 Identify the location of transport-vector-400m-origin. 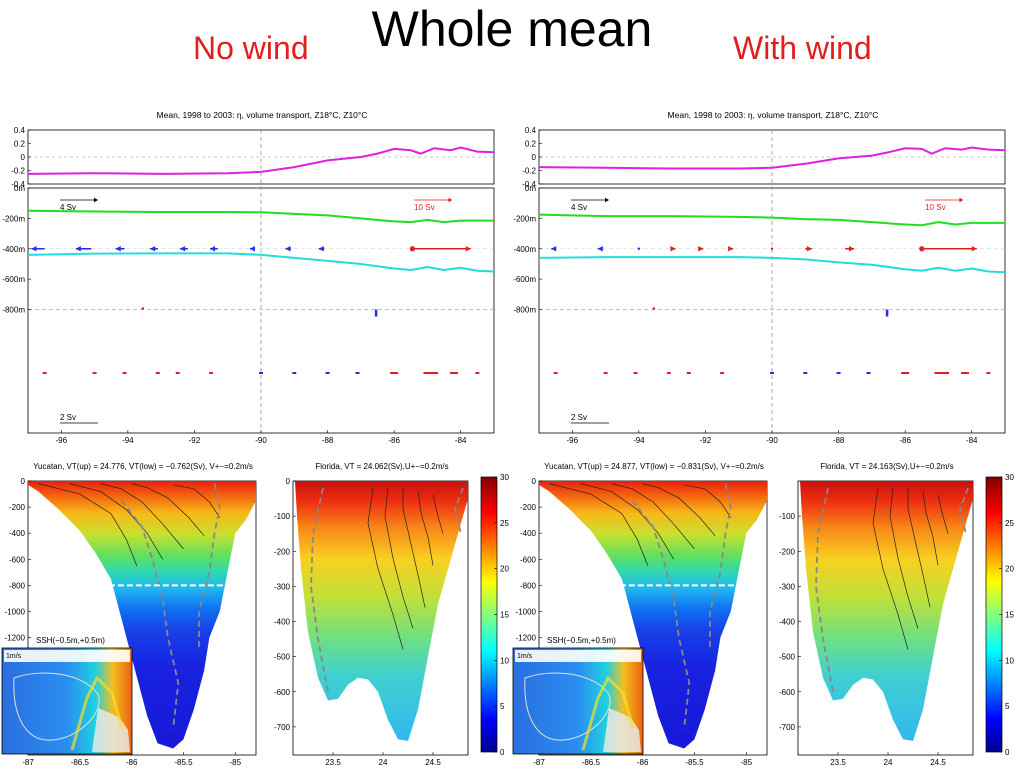
(922, 249).